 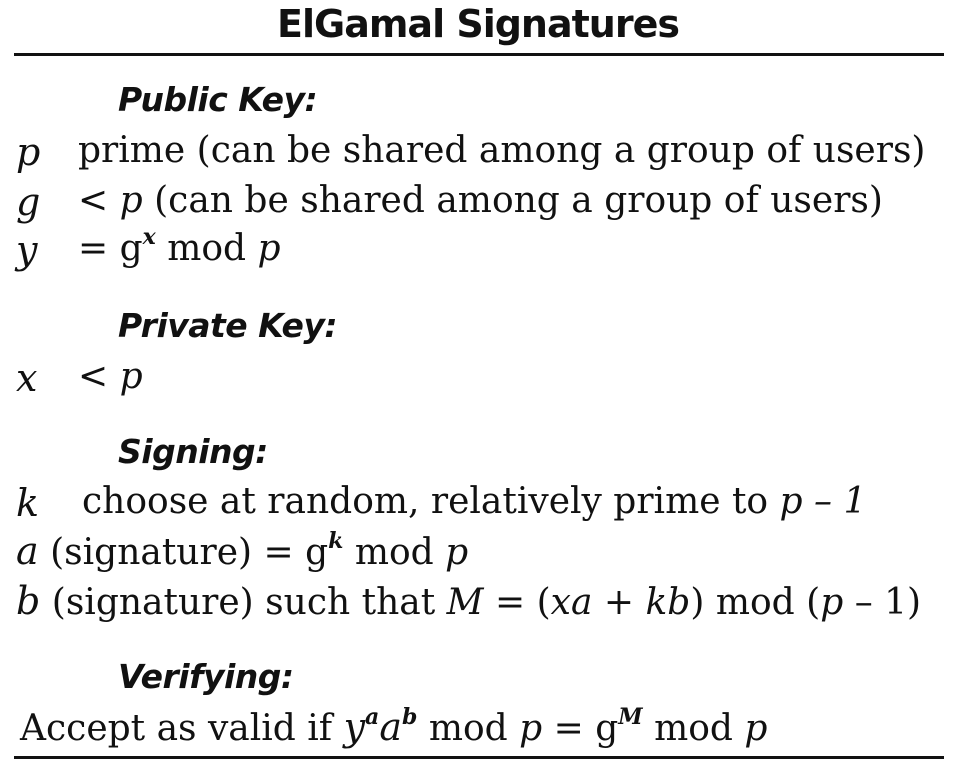 What do you see at coordinates (176, 728) in the screenshot?
I see `verify-text: Accept as valid if` at bounding box center [176, 728].